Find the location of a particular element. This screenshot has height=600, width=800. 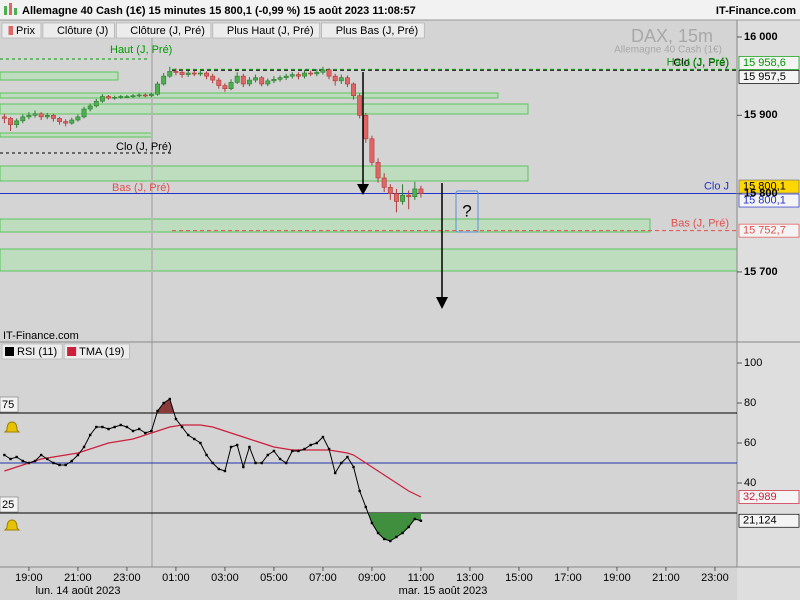

x-tick-label: 07:00 is located at coordinates (323, 578).